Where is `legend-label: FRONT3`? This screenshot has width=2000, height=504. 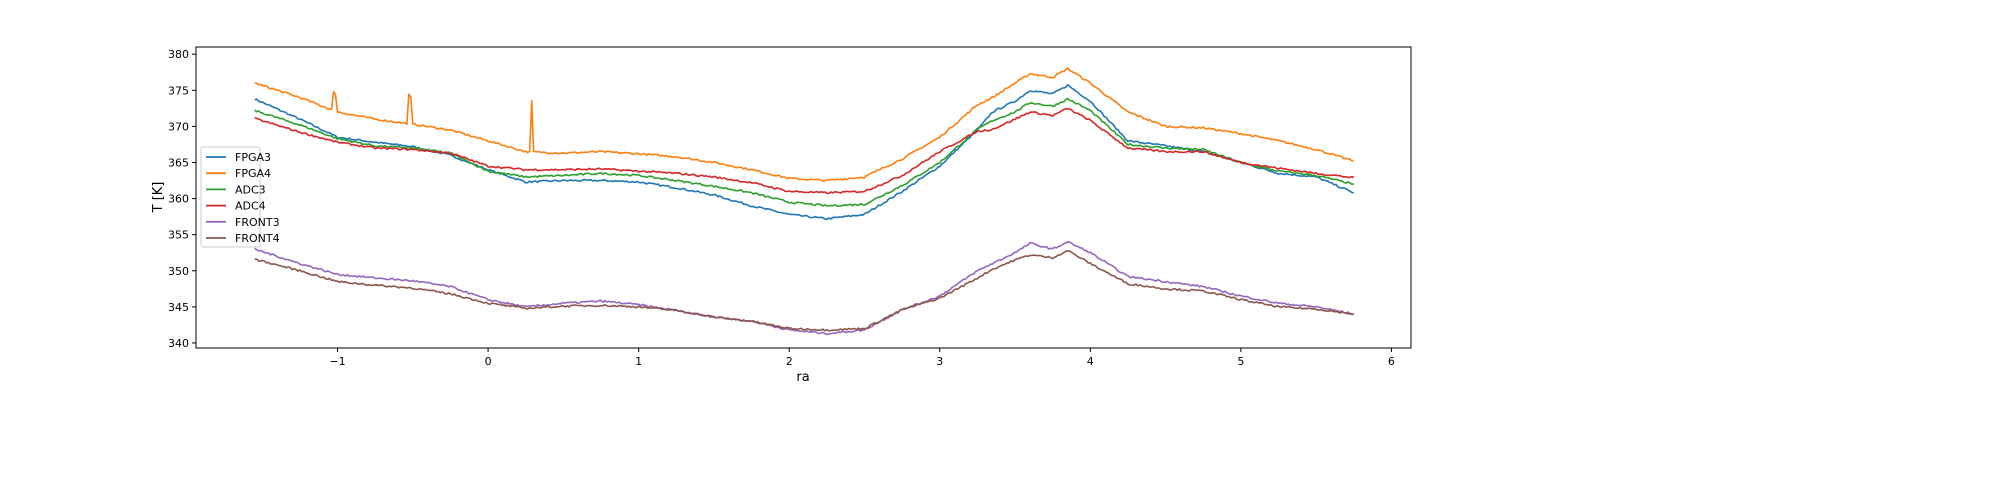 legend-label: FRONT3 is located at coordinates (257, 222).